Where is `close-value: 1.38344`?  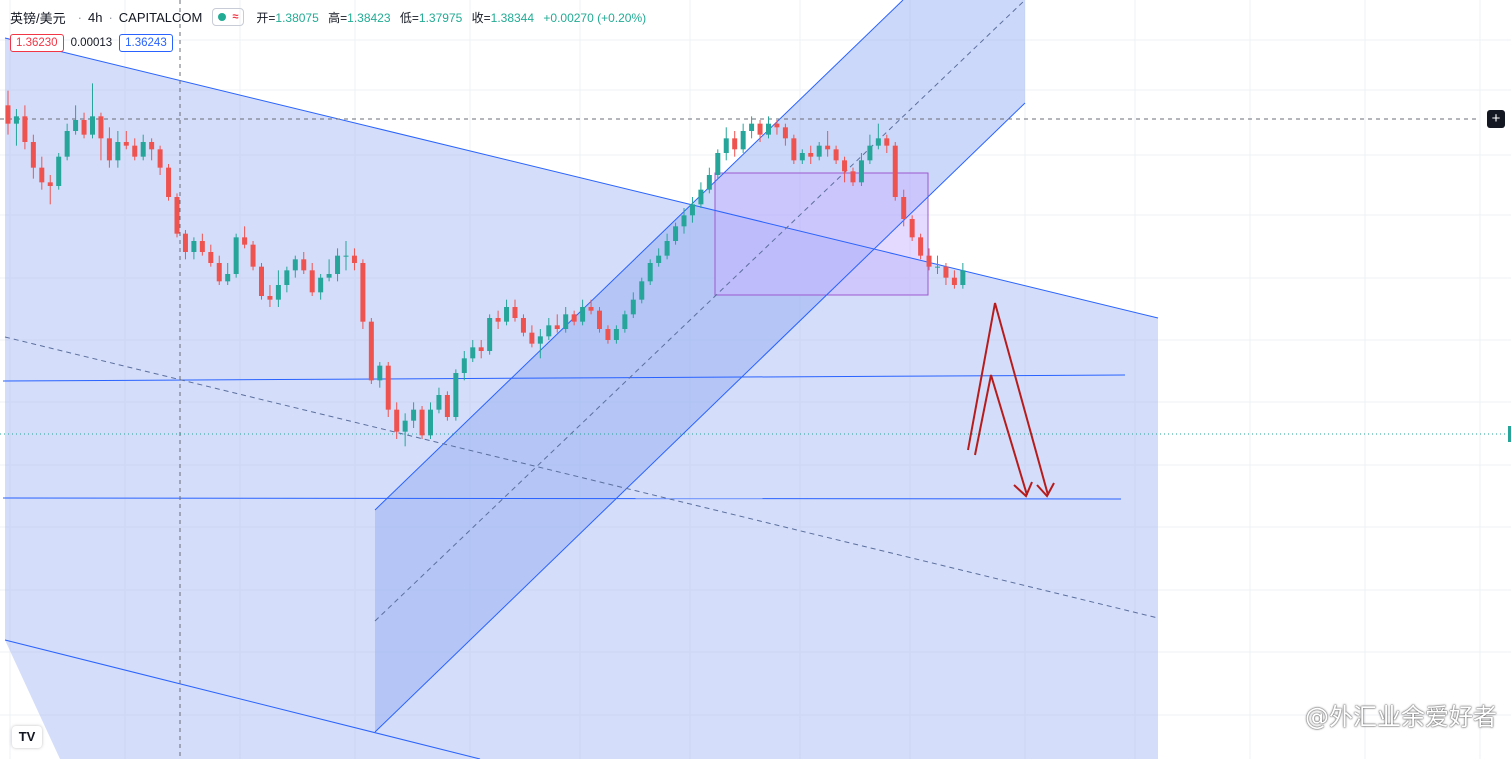
close-value: 1.38344 is located at coordinates (512, 17).